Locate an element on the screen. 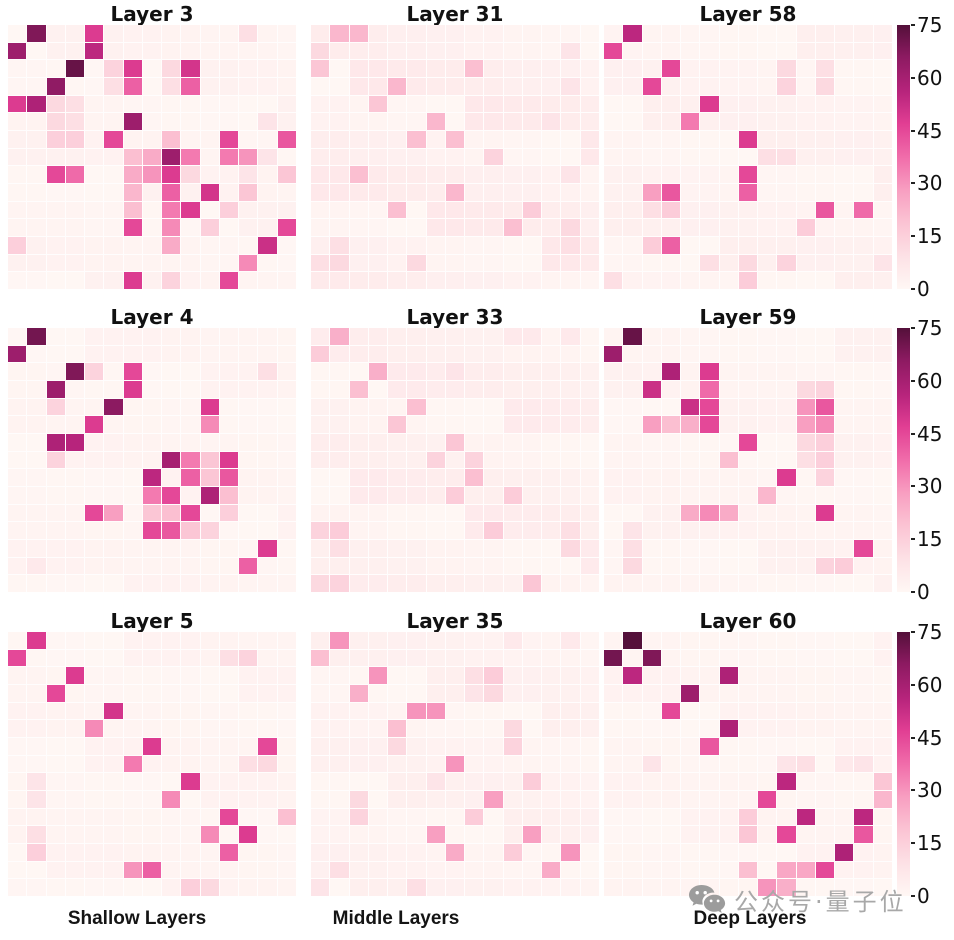 Image resolution: width=954 pixels, height=940 pixels. colorbar-tick-label: 15 is located at coordinates (930, 539).